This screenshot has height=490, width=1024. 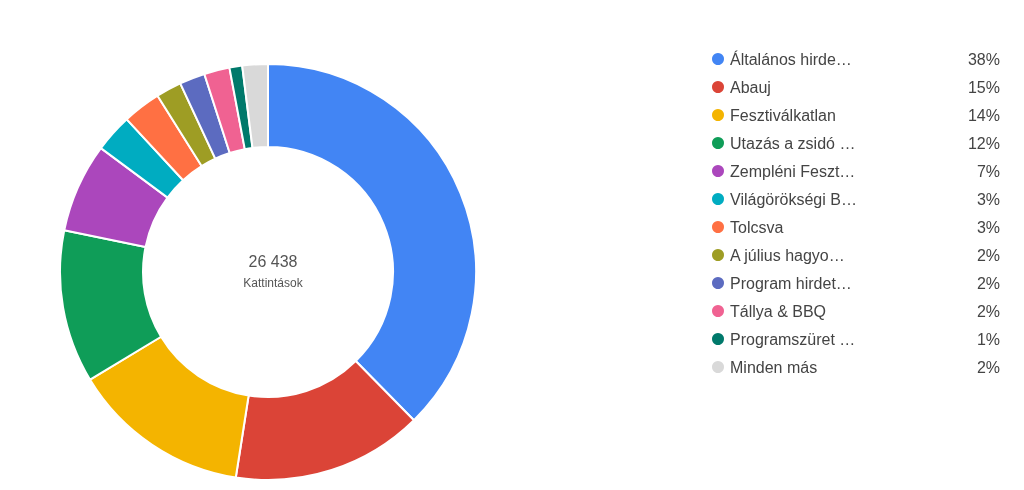 I want to click on legend-label: Fesztiválkatlan, so click(x=783, y=115).